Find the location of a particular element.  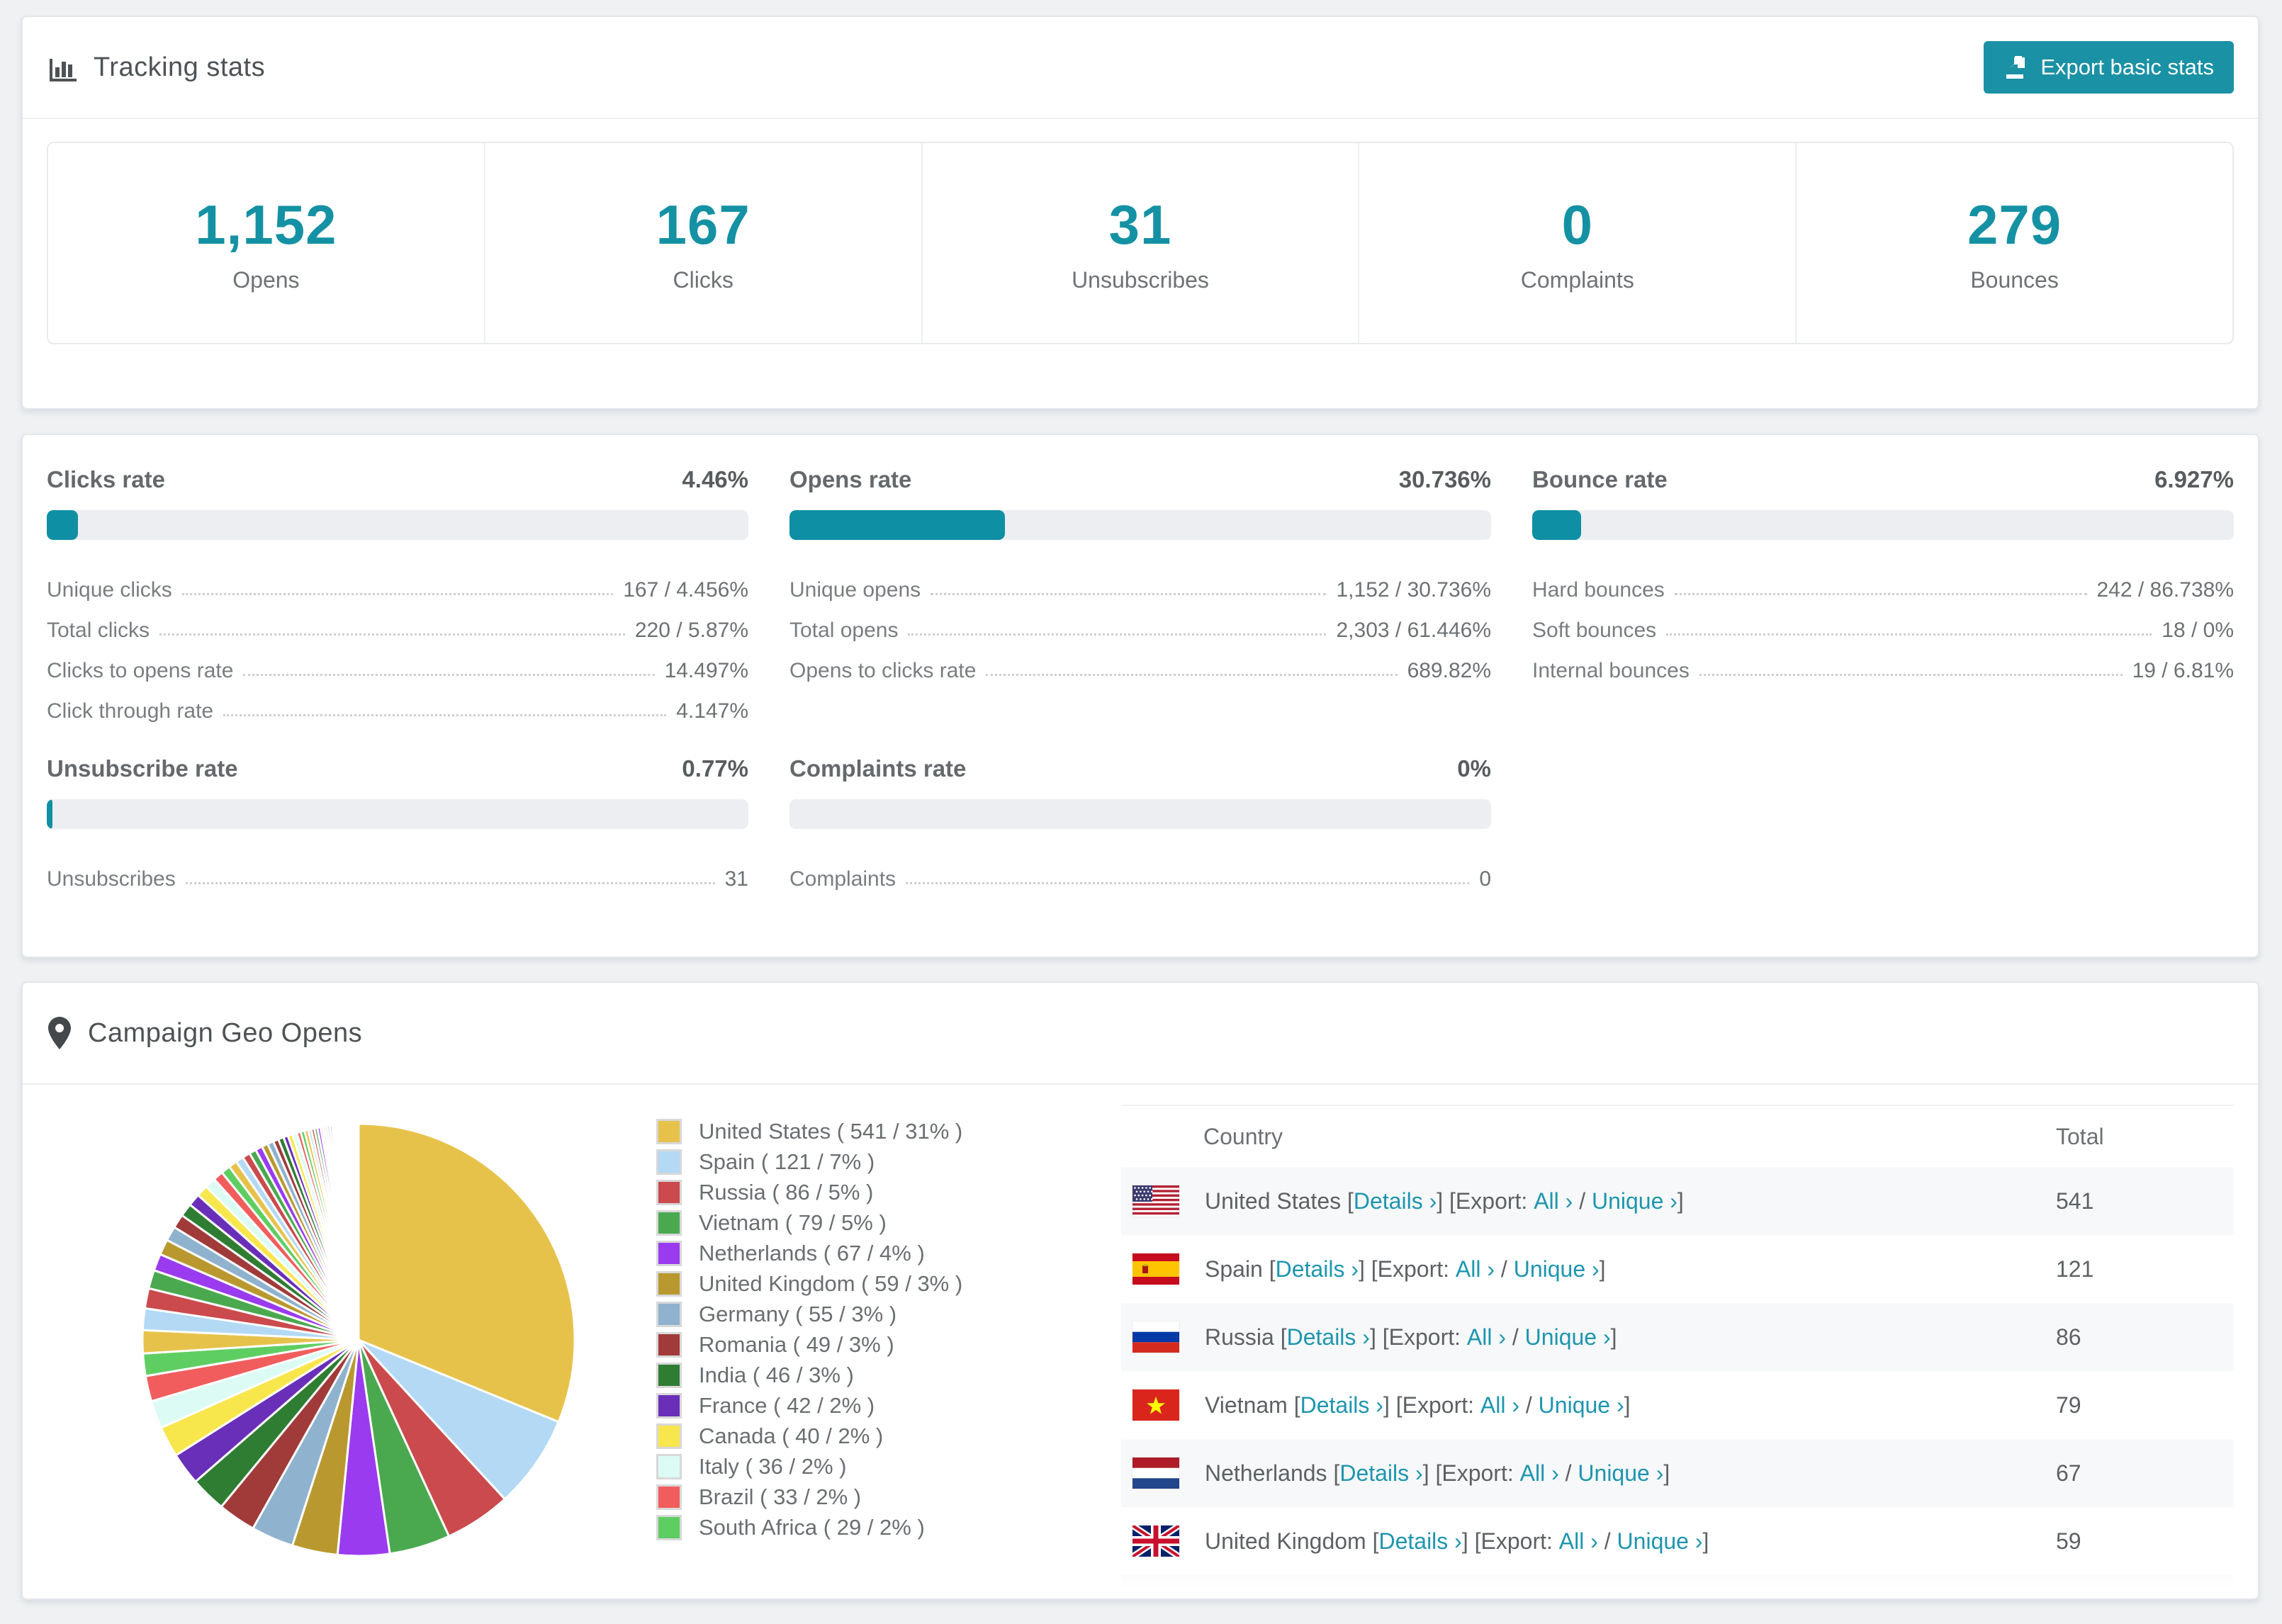

details-link-us: Details › is located at coordinates (1395, 1201).